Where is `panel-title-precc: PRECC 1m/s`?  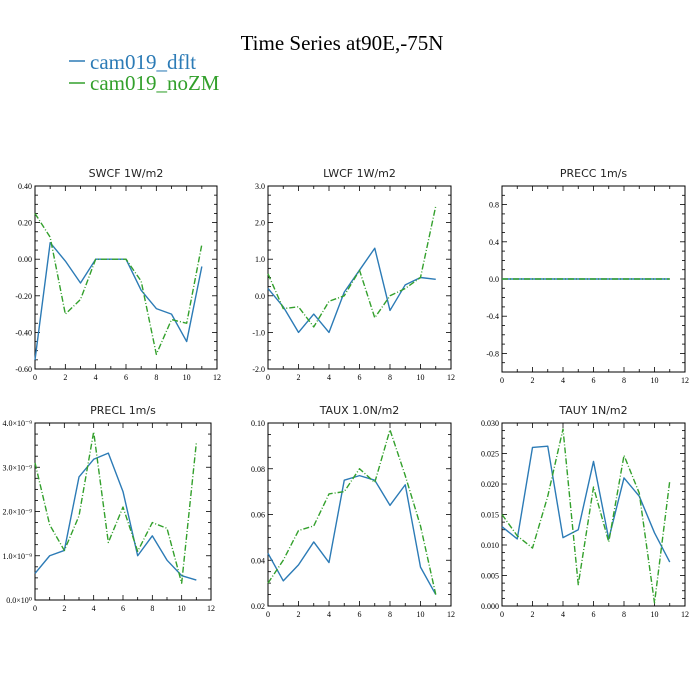
panel-title-precc: PRECC 1m/s is located at coordinates (594, 173).